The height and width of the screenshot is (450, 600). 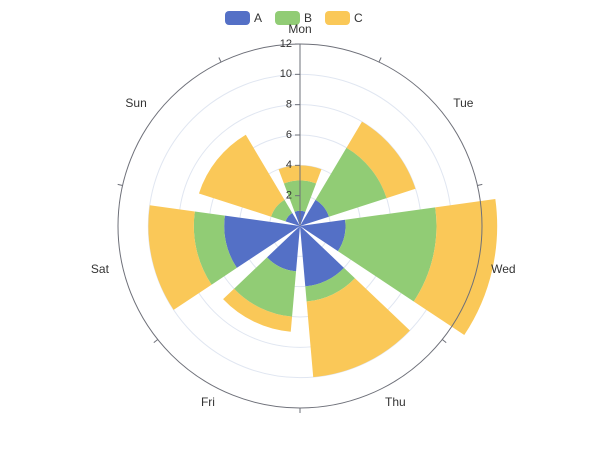 What do you see at coordinates (135, 103) in the screenshot?
I see `category-label-sun: Sun` at bounding box center [135, 103].